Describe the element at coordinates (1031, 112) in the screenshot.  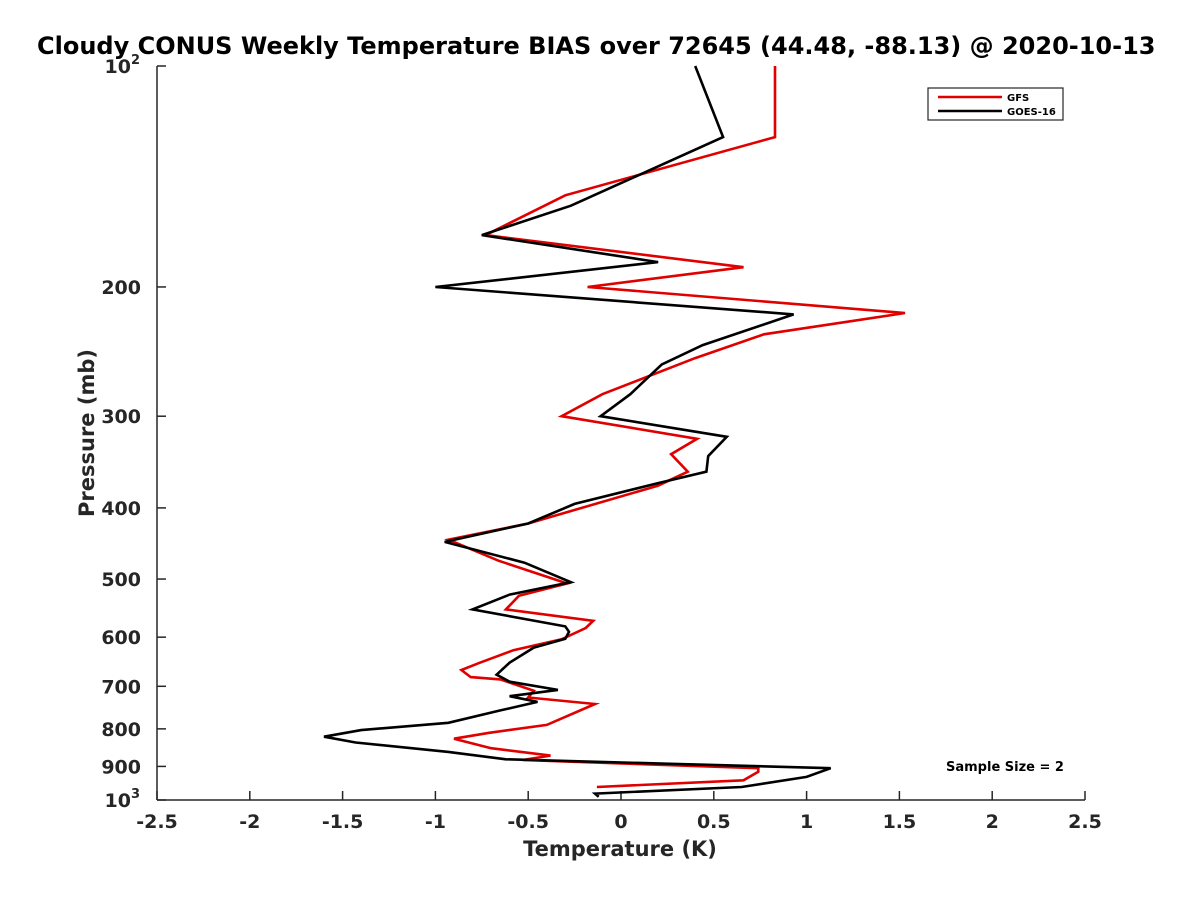
I see `legend-label-goes16: GOES-16` at that location.